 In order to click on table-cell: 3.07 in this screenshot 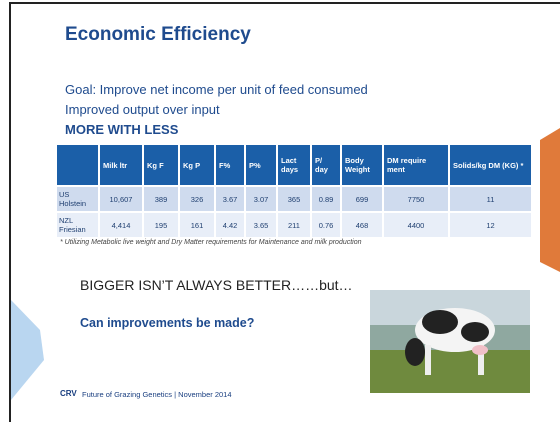, I will do `click(261, 198)`.